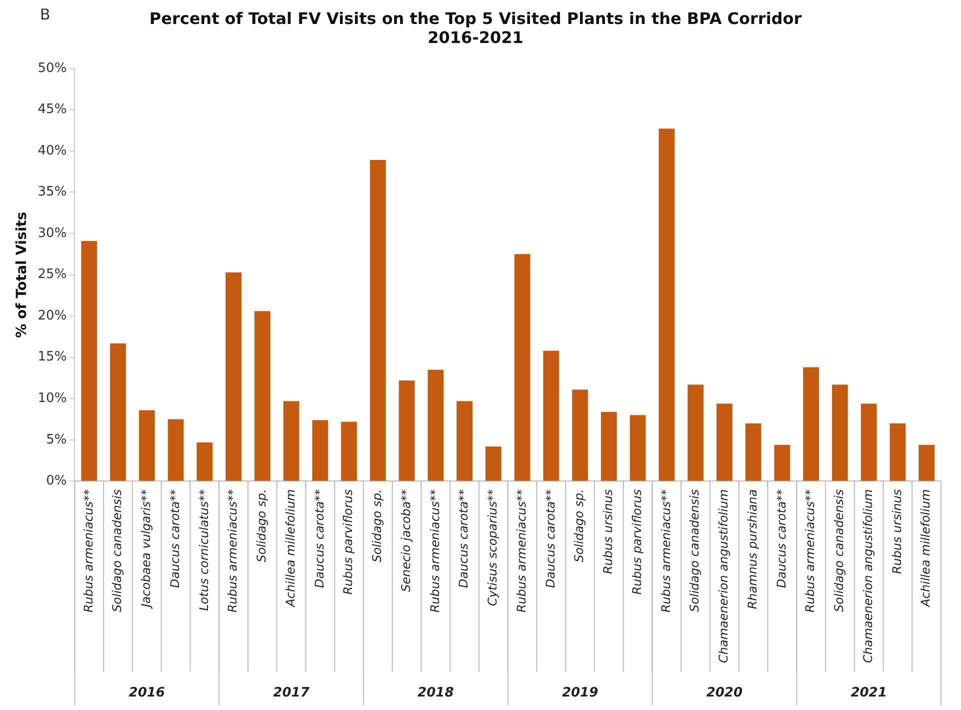 The width and height of the screenshot is (961, 710). I want to click on y-tick-label: 10%, so click(52, 398).